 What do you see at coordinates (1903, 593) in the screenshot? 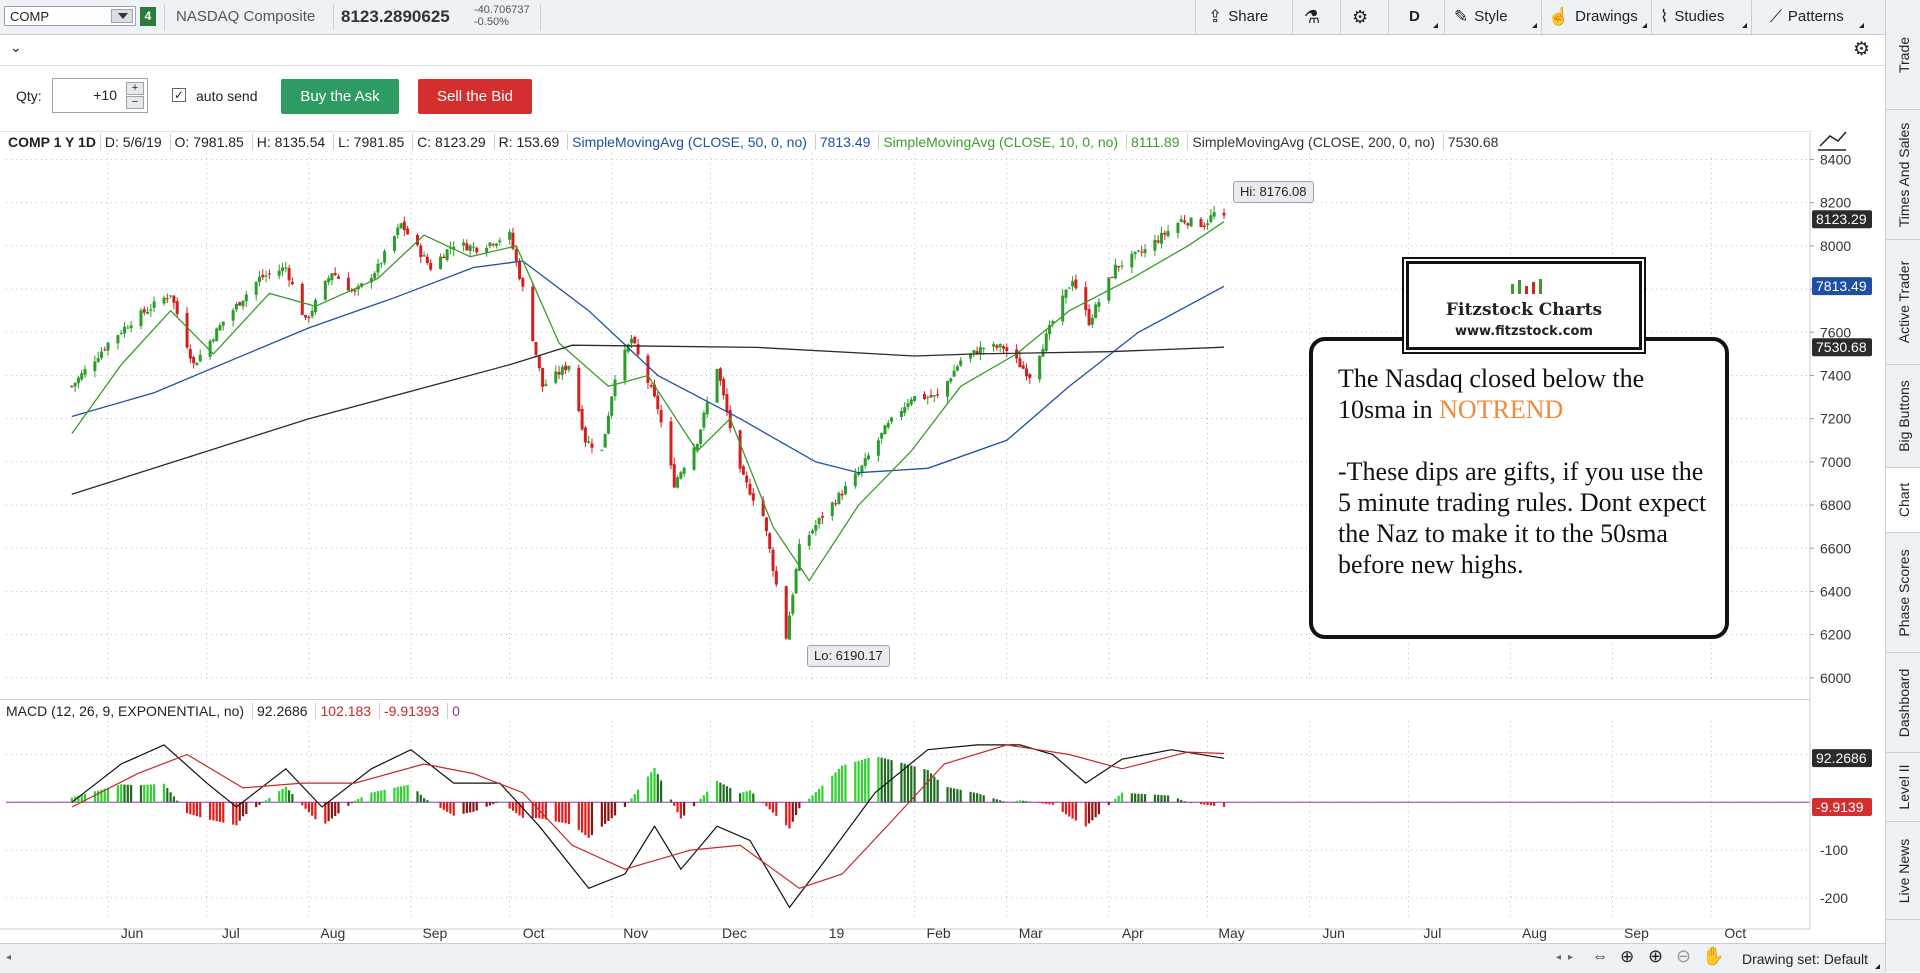
I see `tab-phase-scores: Phase Scores` at bounding box center [1903, 593].